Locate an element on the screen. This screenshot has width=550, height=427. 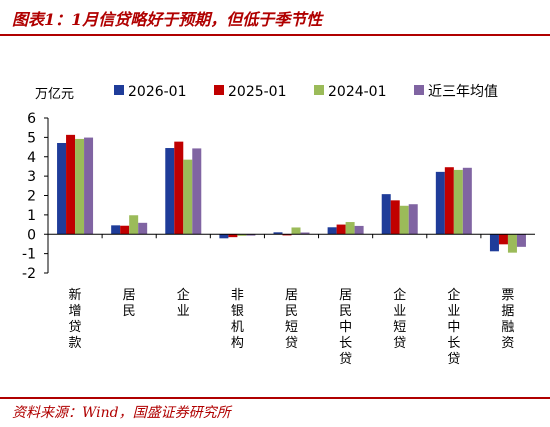
bar-2026-01-居民中长贷 is located at coordinates (332, 231).